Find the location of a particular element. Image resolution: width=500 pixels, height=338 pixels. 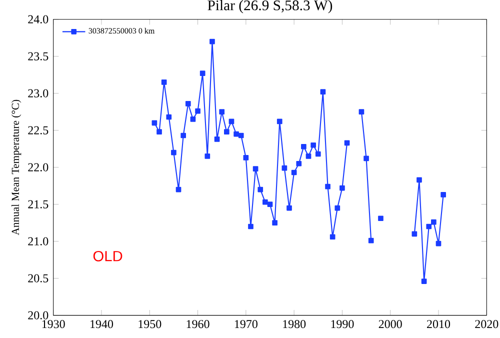

x-tick-label: 1930 is located at coordinates (53, 324).